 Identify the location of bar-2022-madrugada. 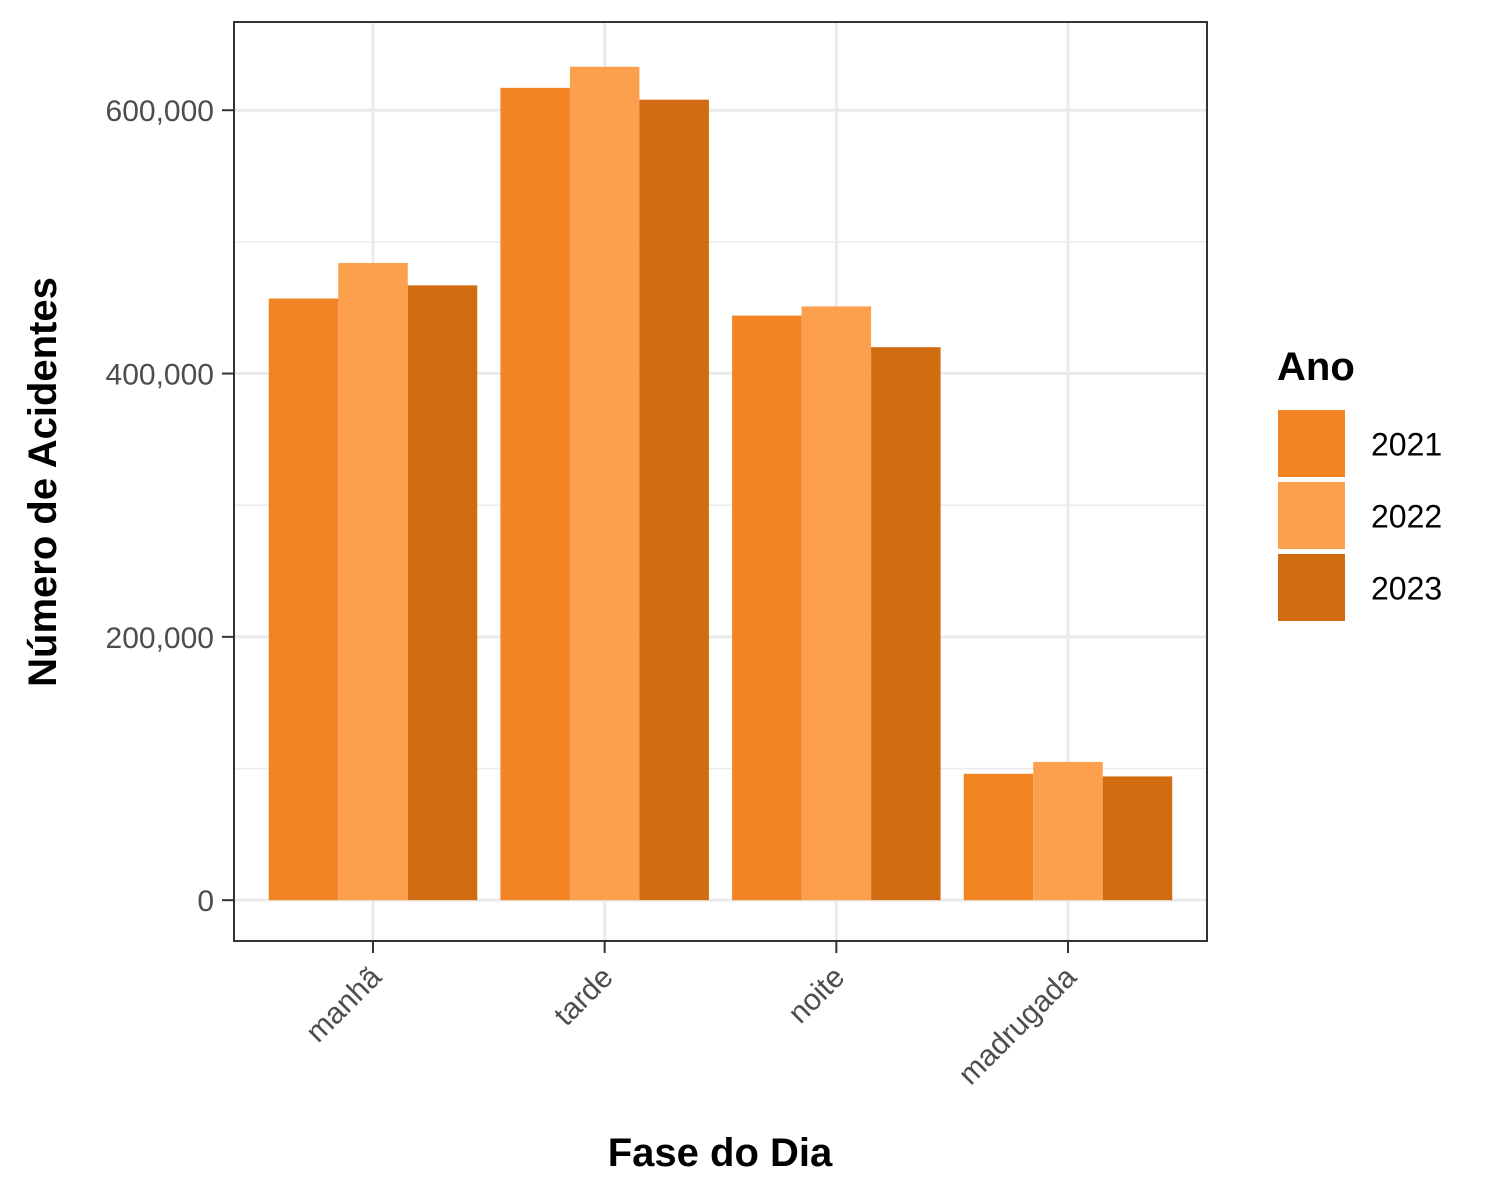
(1068, 831).